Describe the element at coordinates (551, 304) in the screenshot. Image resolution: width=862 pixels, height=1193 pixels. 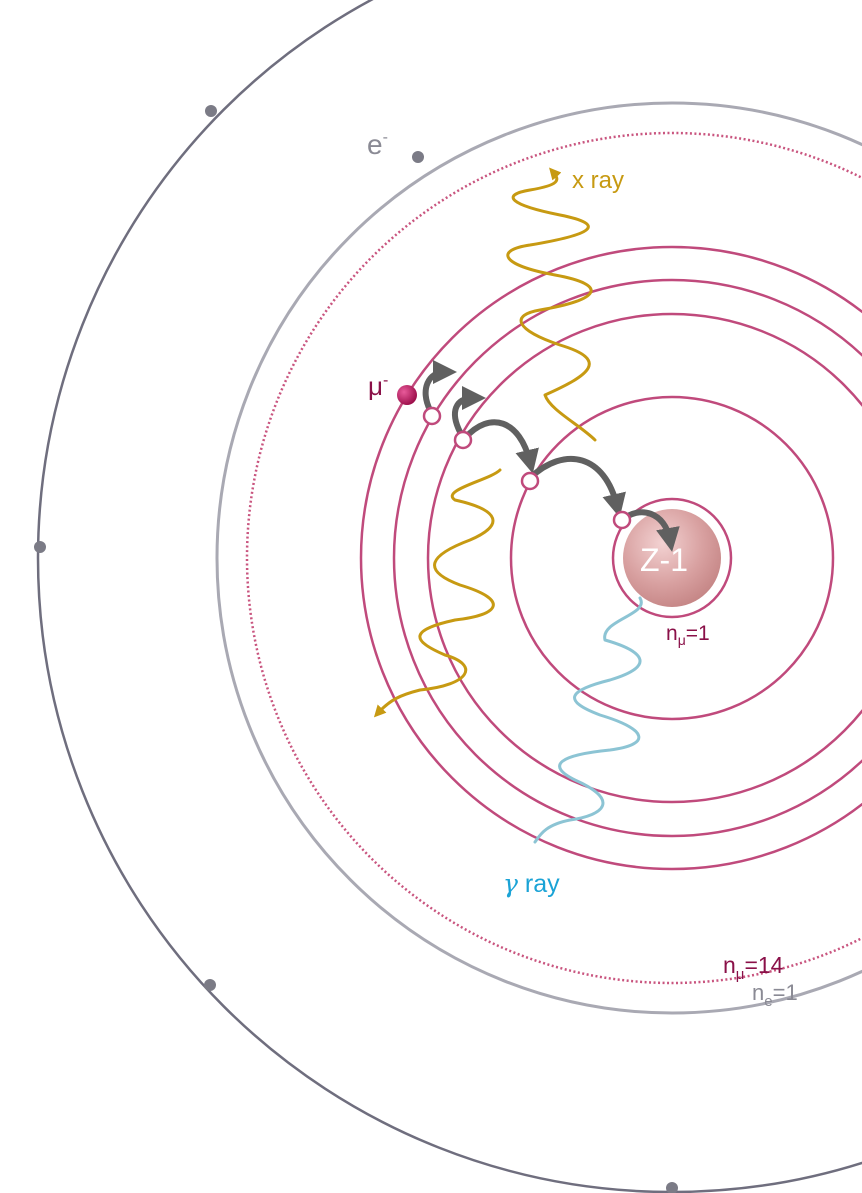
I see `xray-wave-upper` at that location.